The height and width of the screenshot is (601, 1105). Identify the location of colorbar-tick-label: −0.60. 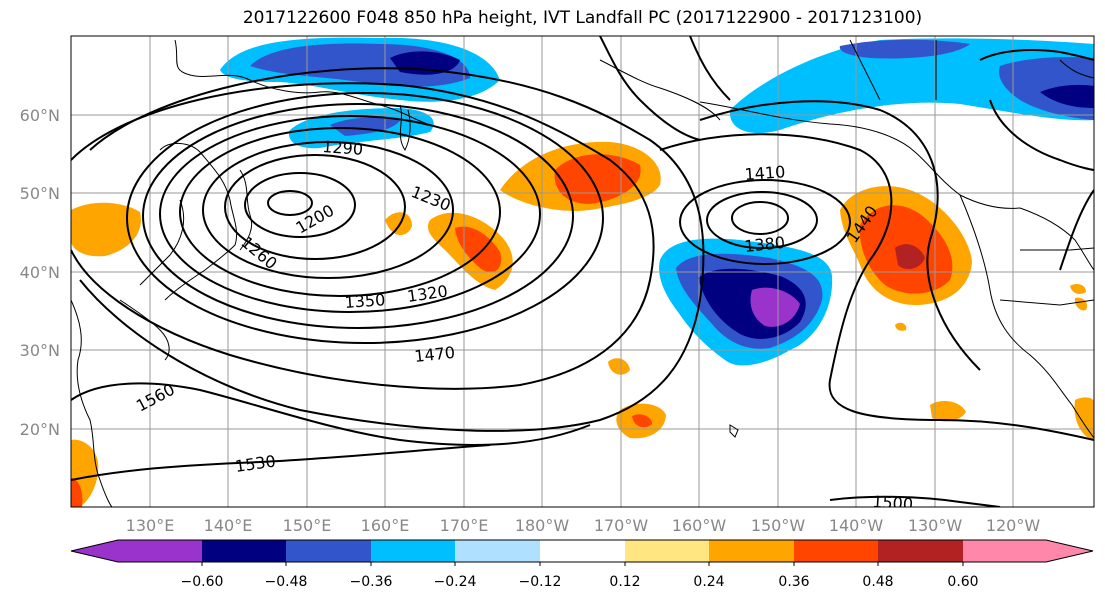
(202, 582).